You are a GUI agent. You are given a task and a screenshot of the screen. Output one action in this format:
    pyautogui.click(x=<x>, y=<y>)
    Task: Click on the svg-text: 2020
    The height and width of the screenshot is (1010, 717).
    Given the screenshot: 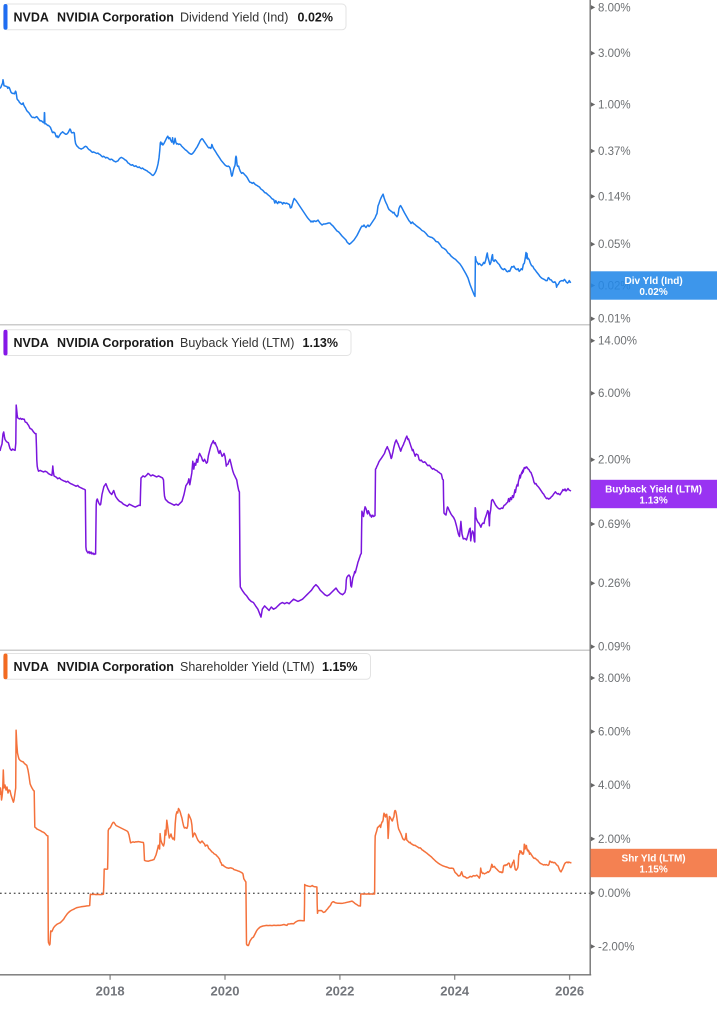 What is the action you would take?
    pyautogui.click(x=225, y=991)
    